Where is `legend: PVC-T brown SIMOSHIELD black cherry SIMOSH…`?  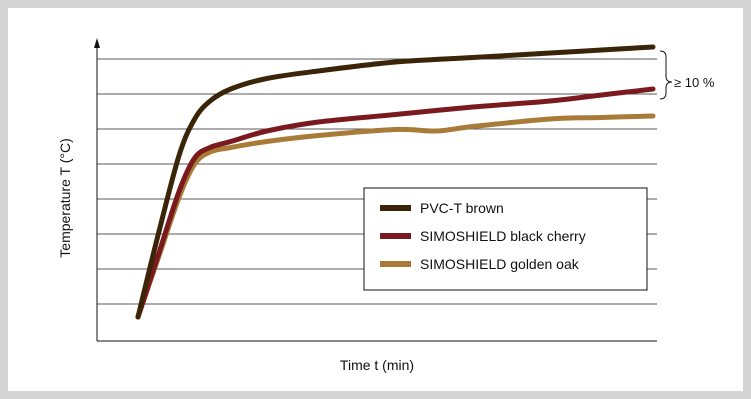
legend: PVC-T brown SIMOSHIELD black cherry SIMOSH… is located at coordinates (505, 239).